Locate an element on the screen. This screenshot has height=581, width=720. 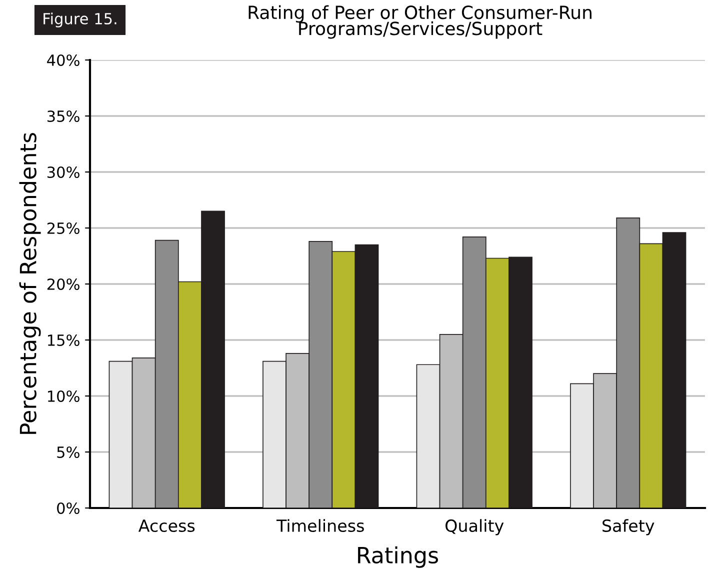
x-tick-label: Safety is located at coordinates (628, 527).